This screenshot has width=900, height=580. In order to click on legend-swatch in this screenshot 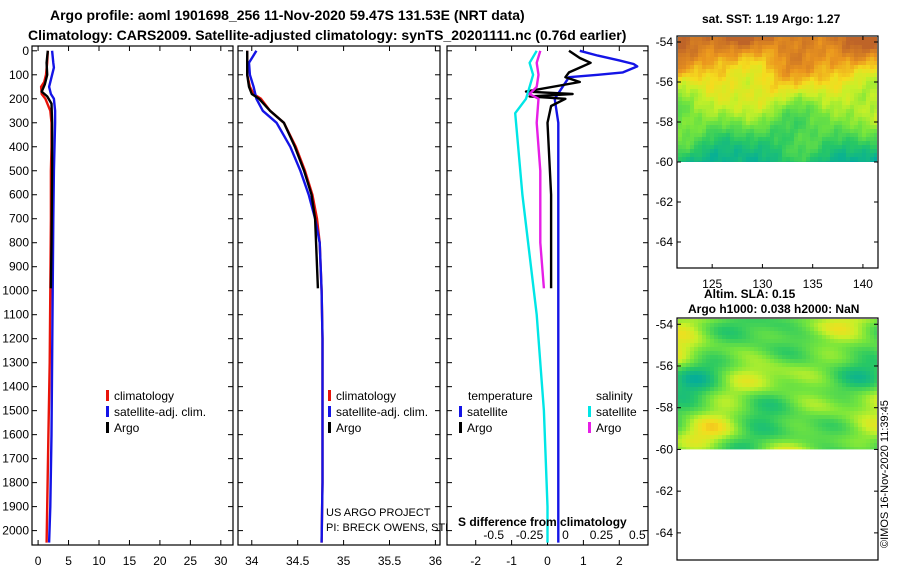, I will do `click(107, 395)`.